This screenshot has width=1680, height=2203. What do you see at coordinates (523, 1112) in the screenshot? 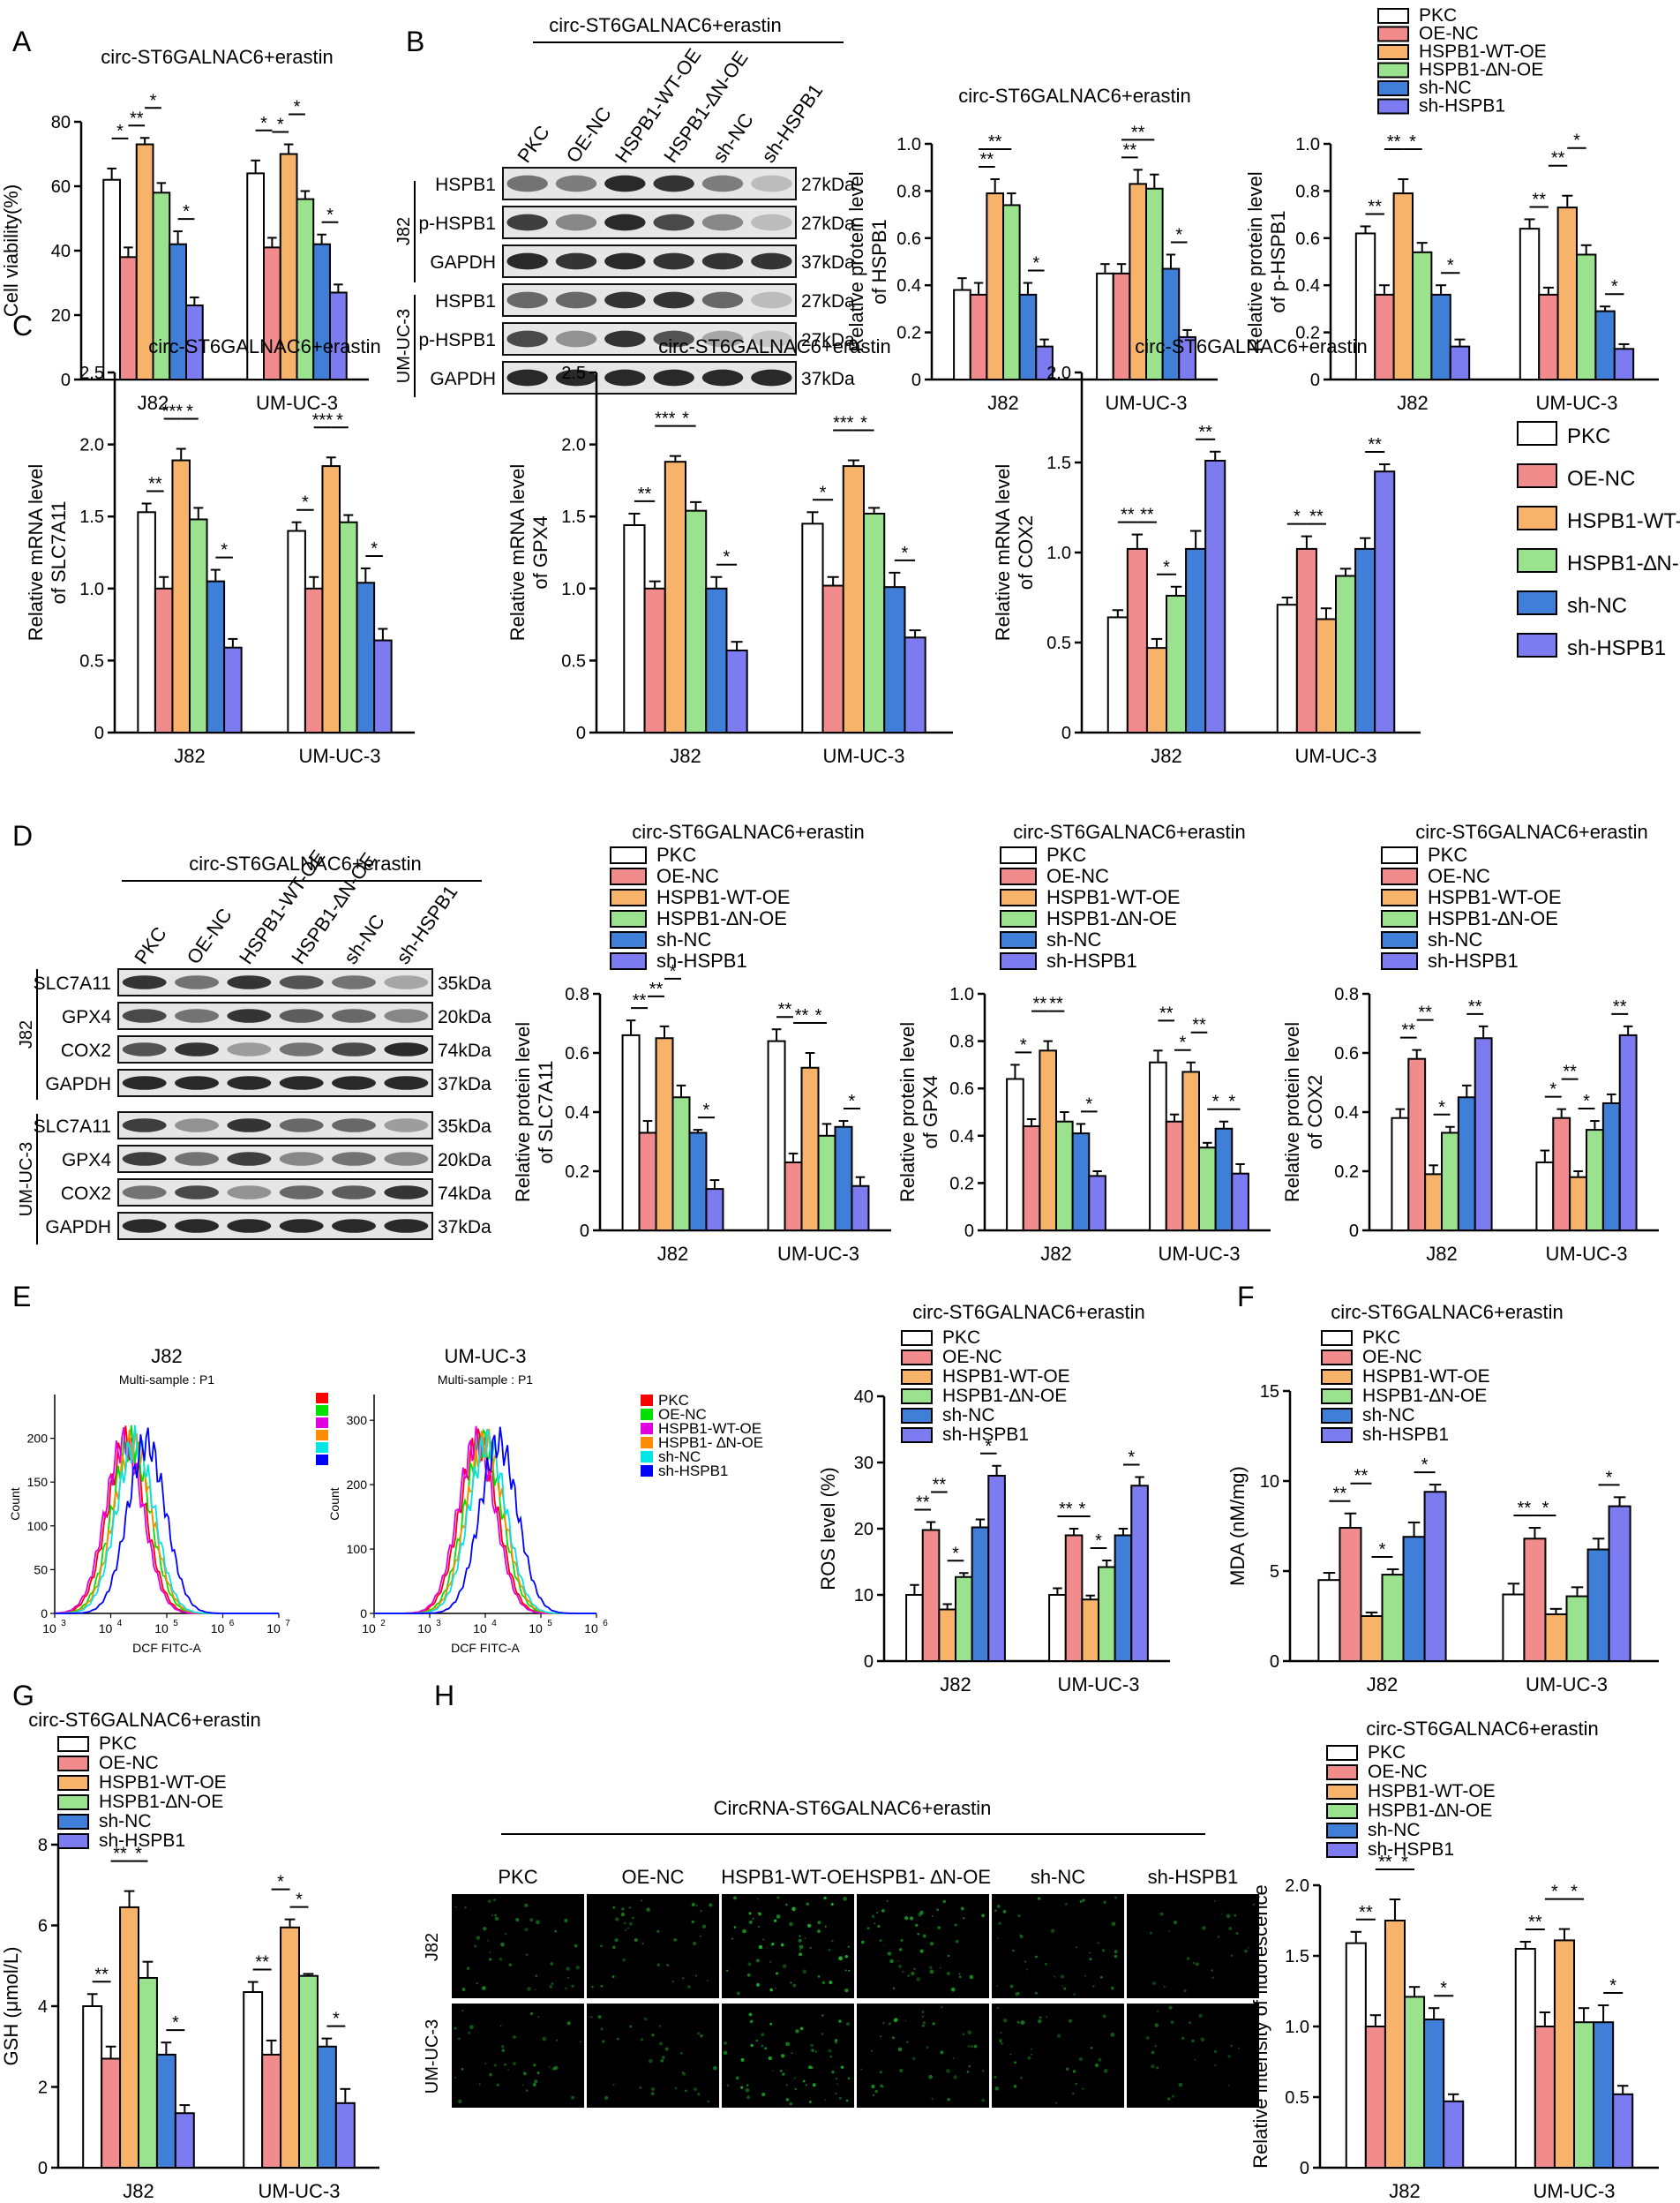
I see `y-axis-label: Relative protein level` at bounding box center [523, 1112].